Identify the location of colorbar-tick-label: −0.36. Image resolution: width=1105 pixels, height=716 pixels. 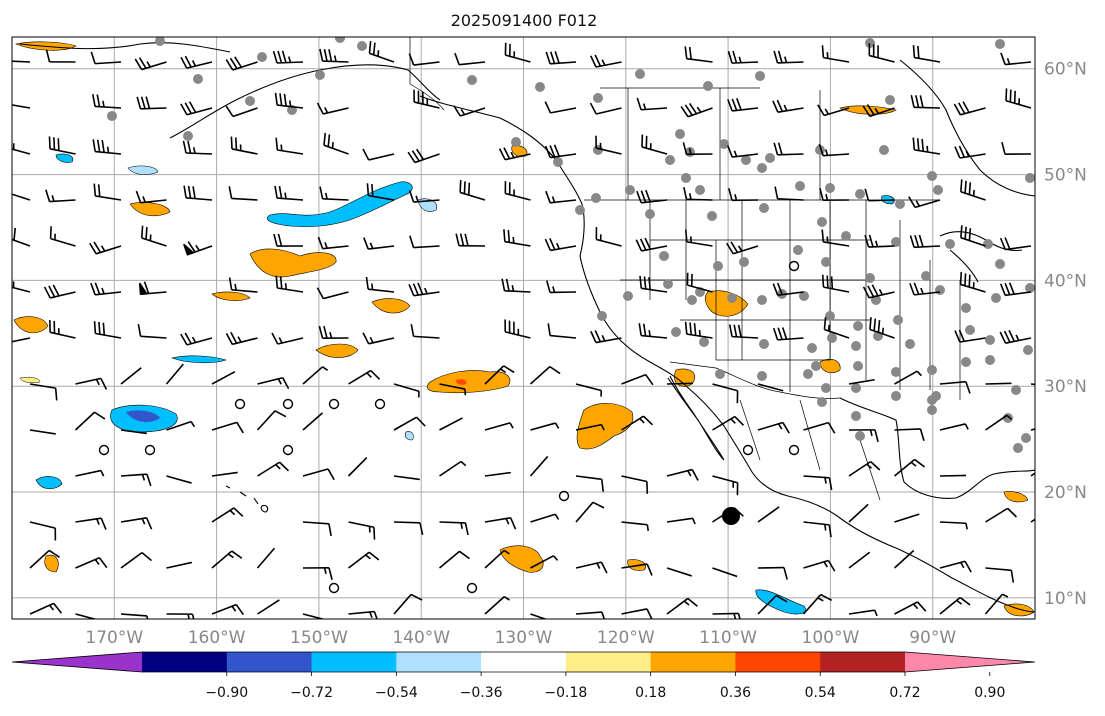
(481, 693).